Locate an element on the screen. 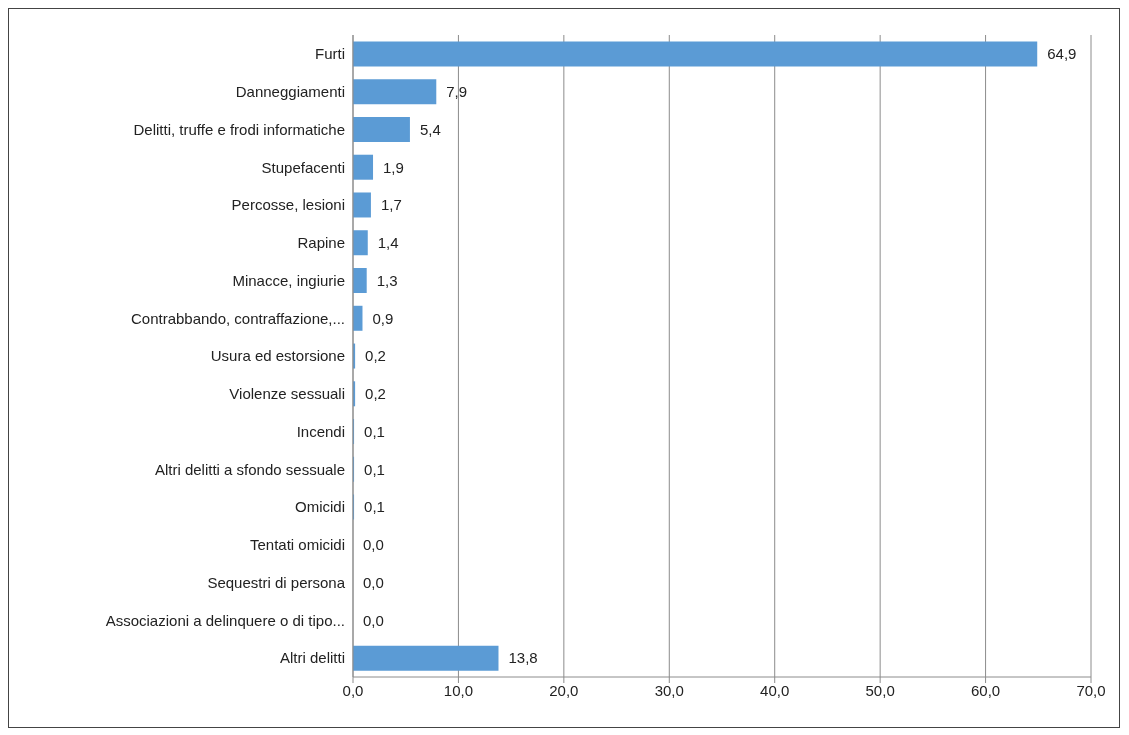 Image resolution: width=1129 pixels, height=735 pixels. y-tick-label: Altri delitti a sfondo sessuale is located at coordinates (249, 469).